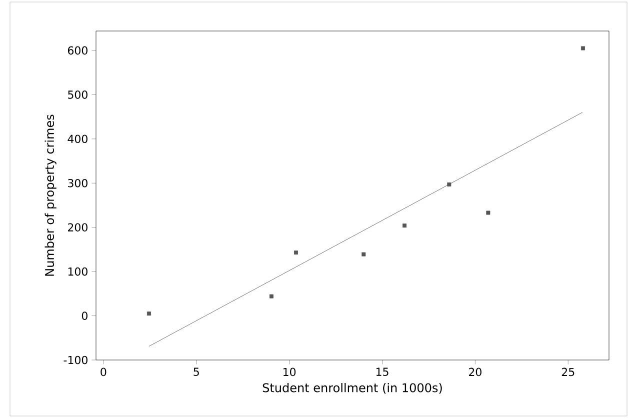  What do you see at coordinates (290, 372) in the screenshot?
I see `x-tick-label: 10` at bounding box center [290, 372].